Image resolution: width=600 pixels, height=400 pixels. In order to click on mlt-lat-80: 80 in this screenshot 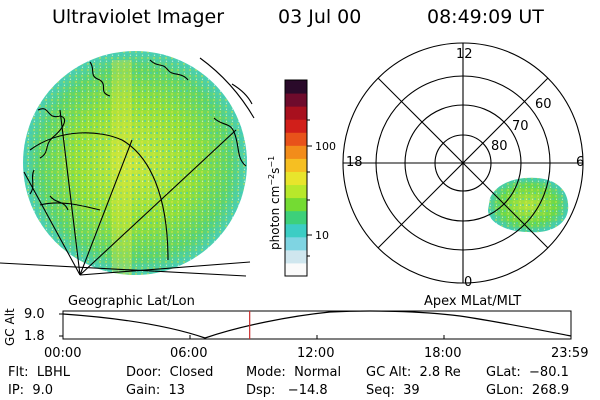, I will do `click(499, 146)`.